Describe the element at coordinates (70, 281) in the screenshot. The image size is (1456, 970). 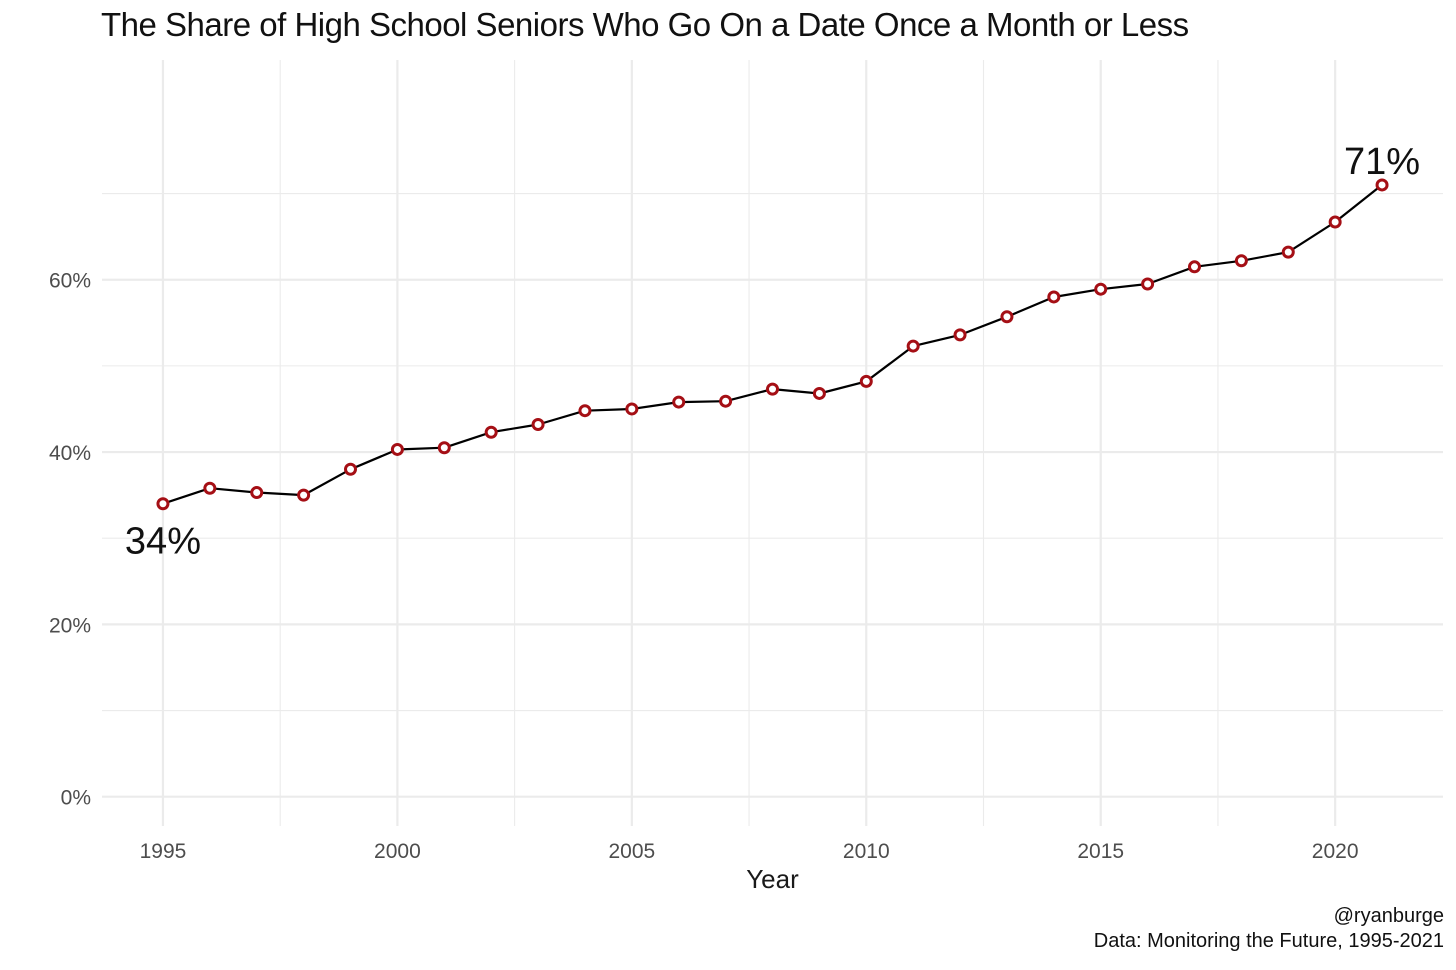
I see `y-tick-label: 60%` at that location.